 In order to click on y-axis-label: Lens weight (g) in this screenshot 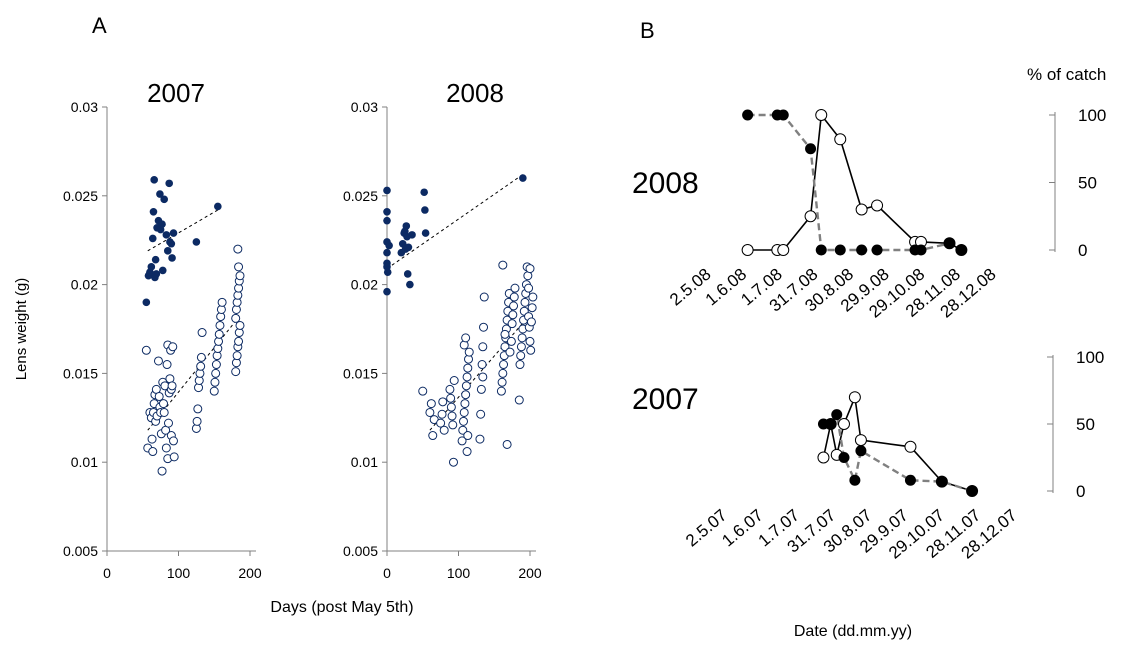, I will do `click(21, 329)`.